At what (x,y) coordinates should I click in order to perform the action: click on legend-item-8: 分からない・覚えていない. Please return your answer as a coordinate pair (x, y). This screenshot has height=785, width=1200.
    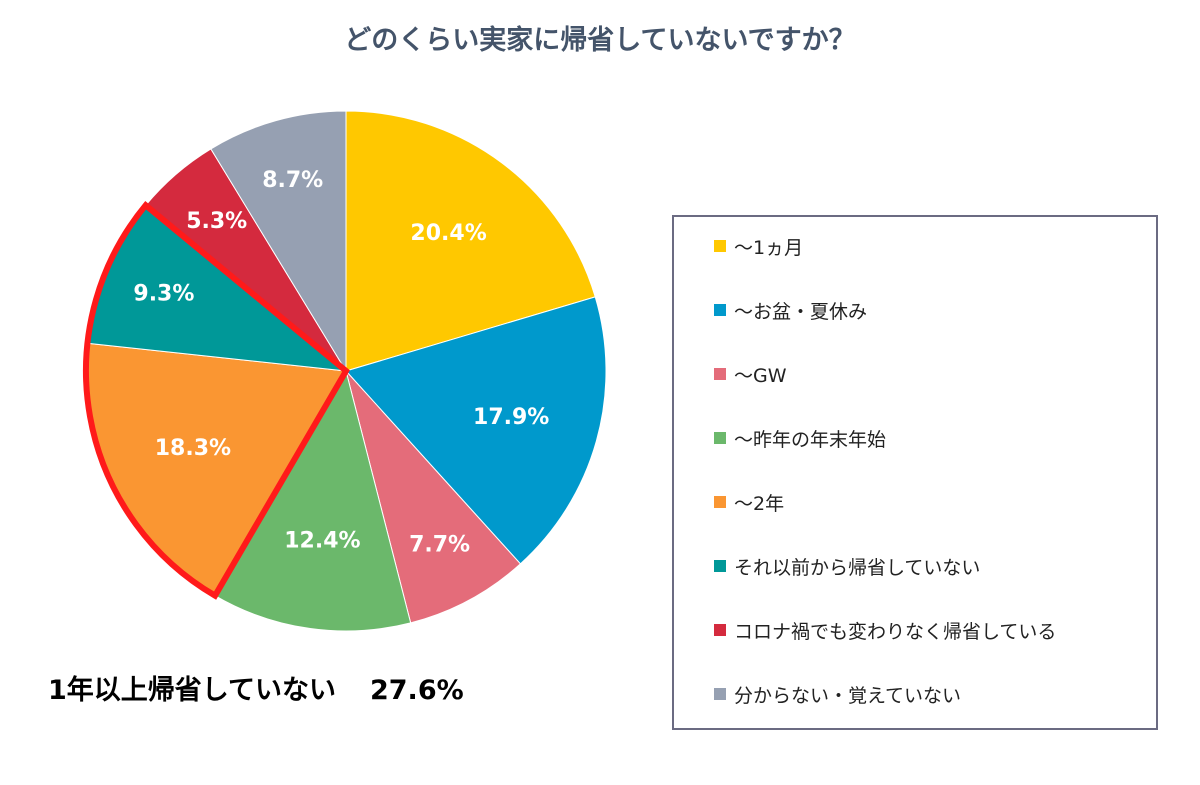
    Looking at the image, I should click on (837, 694).